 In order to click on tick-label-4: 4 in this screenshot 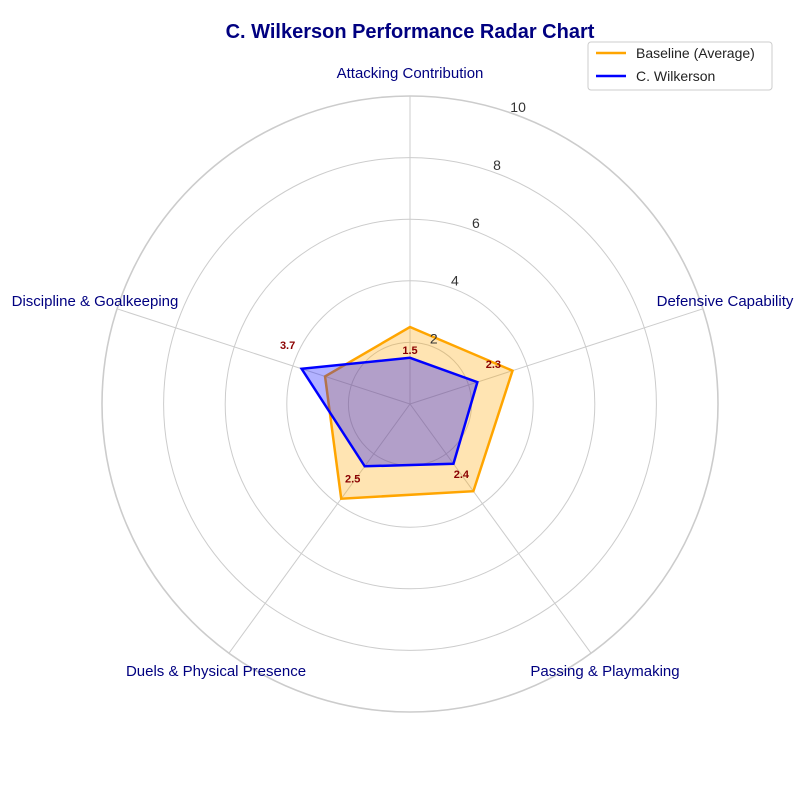, I will do `click(455, 281)`.